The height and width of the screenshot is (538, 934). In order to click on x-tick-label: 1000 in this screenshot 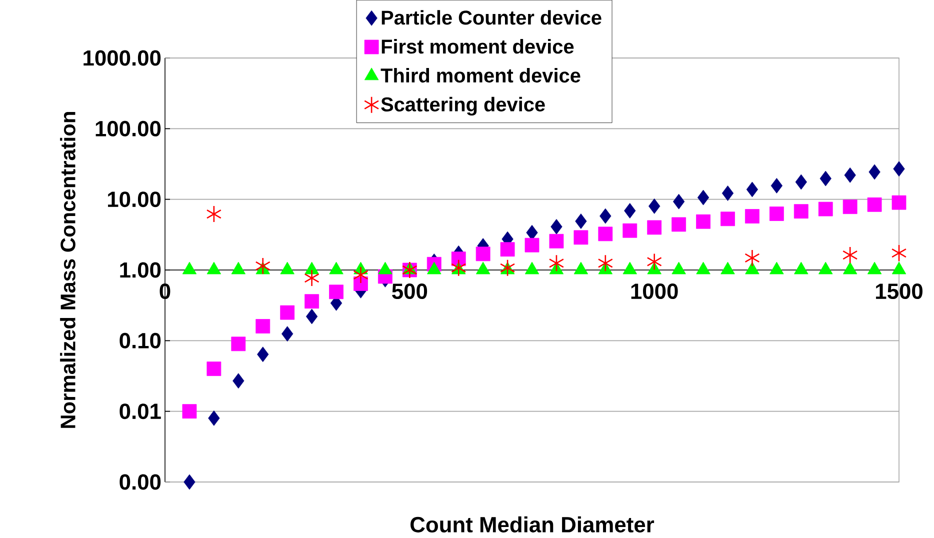, I will do `click(654, 292)`.